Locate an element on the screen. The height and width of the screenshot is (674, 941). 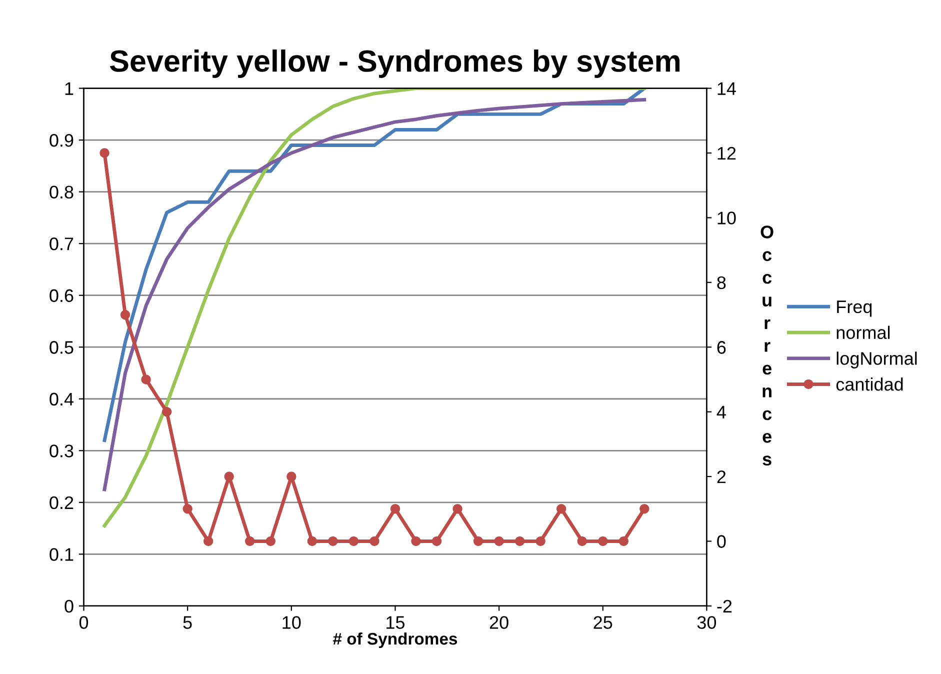
text: Occurrences is located at coordinates (767, 346).